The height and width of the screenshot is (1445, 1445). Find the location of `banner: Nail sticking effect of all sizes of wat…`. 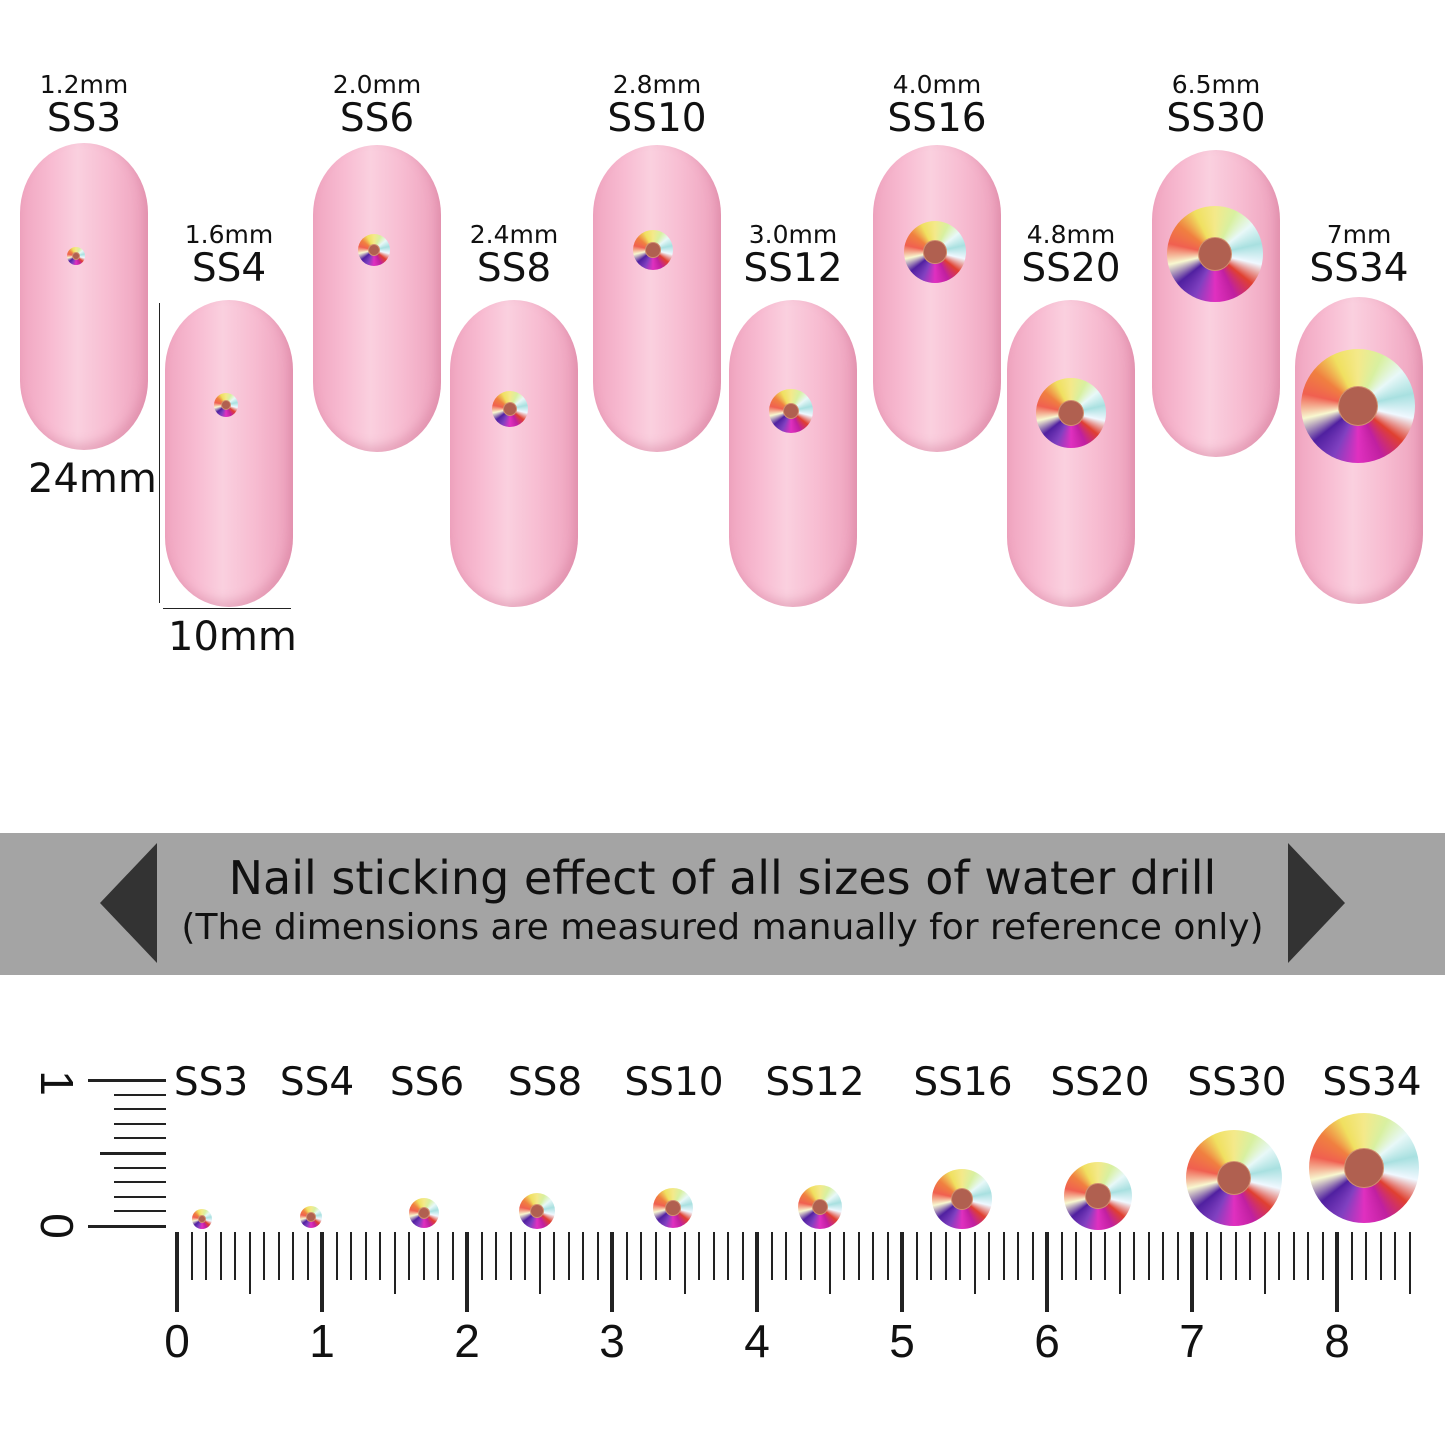

banner: Nail sticking effect of all sizes of wat… is located at coordinates (722, 904).